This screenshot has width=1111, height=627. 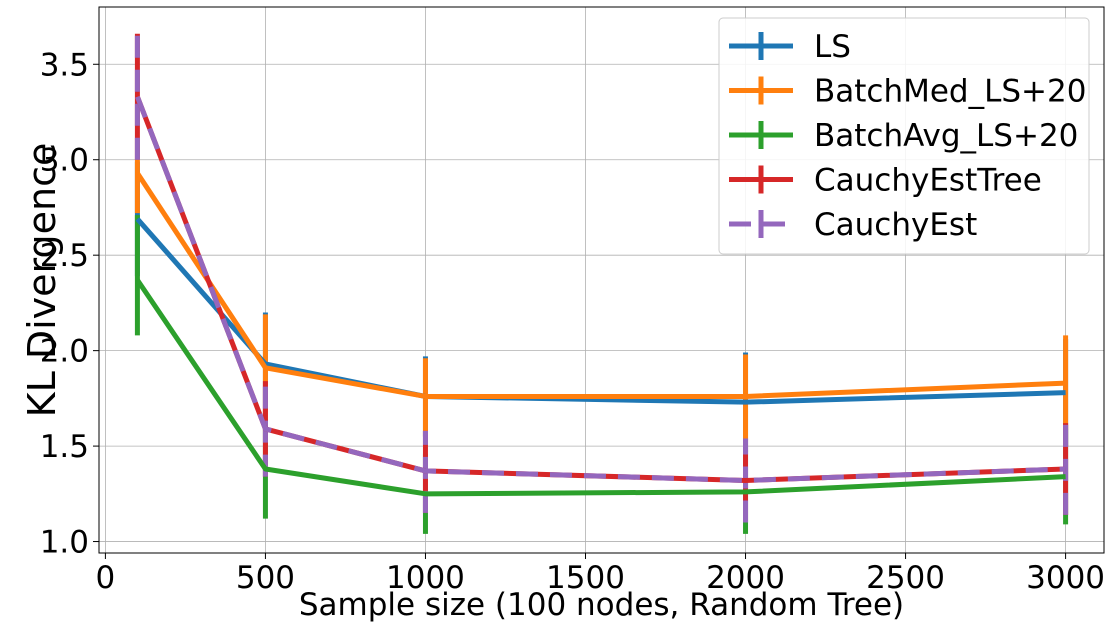 I want to click on legend-label: LS, so click(x=832, y=47).